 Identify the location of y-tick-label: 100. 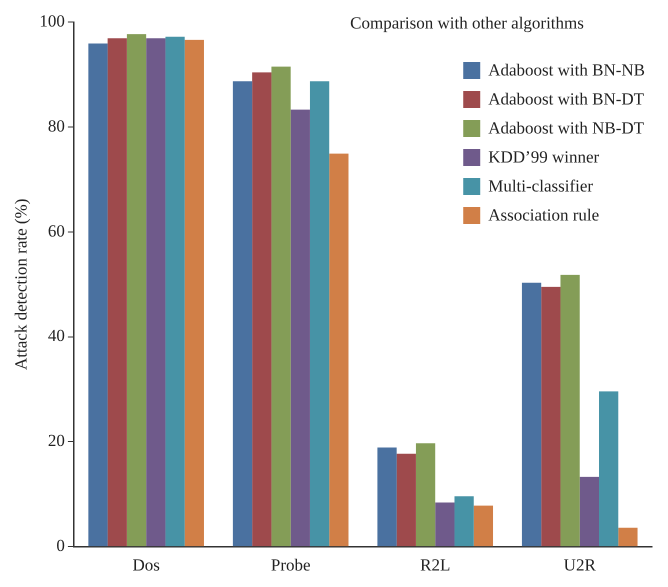
(52, 20).